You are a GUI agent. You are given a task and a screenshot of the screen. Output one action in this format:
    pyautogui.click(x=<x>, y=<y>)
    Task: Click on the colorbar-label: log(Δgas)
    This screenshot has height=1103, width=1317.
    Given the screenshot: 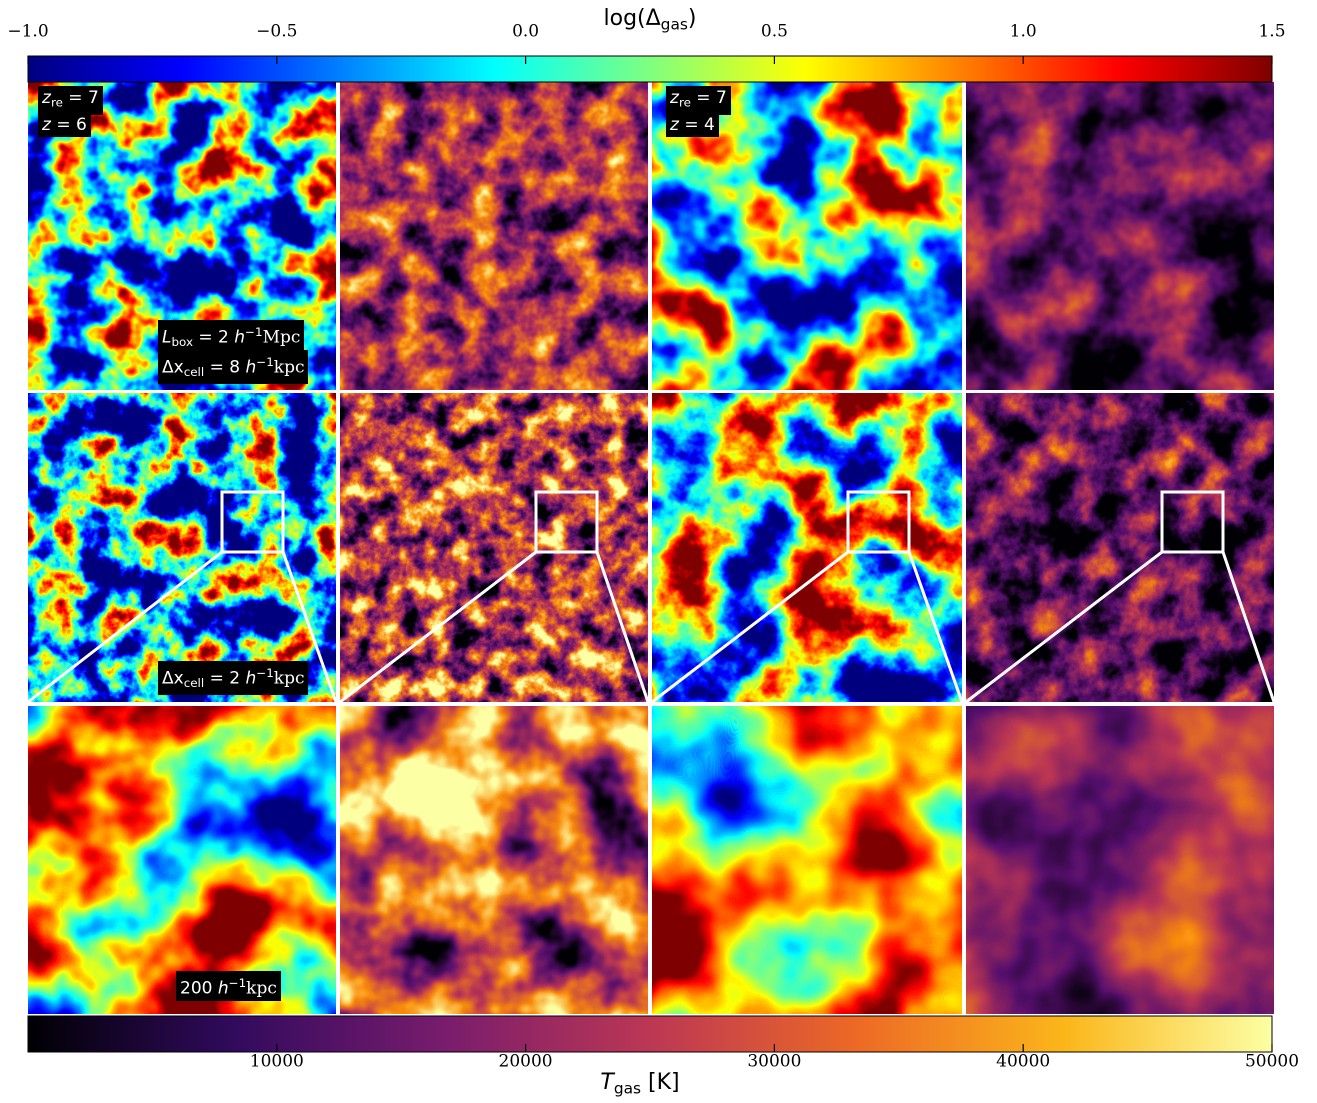 What is the action you would take?
    pyautogui.click(x=650, y=20)
    